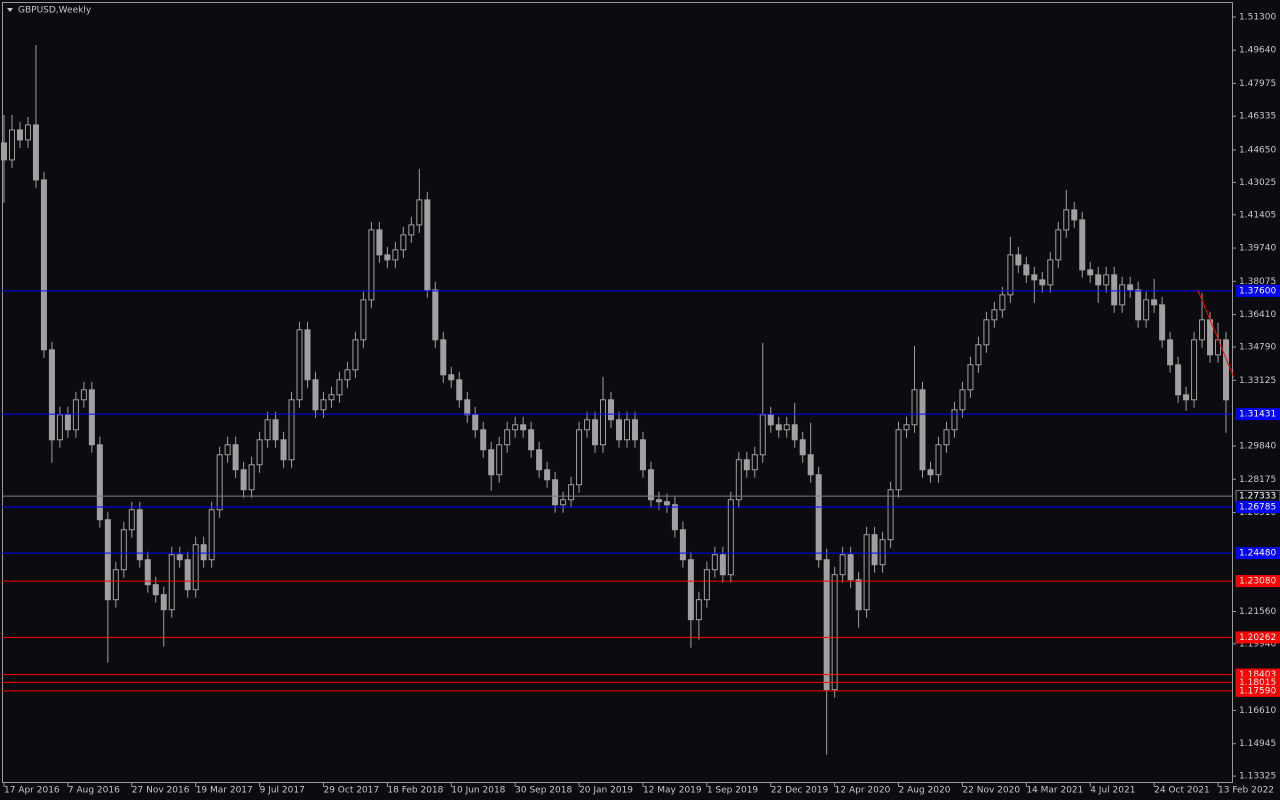 This screenshot has width=1280, height=800. What do you see at coordinates (1257, 612) in the screenshot?
I see `y-tick-label: 1.21560` at bounding box center [1257, 612].